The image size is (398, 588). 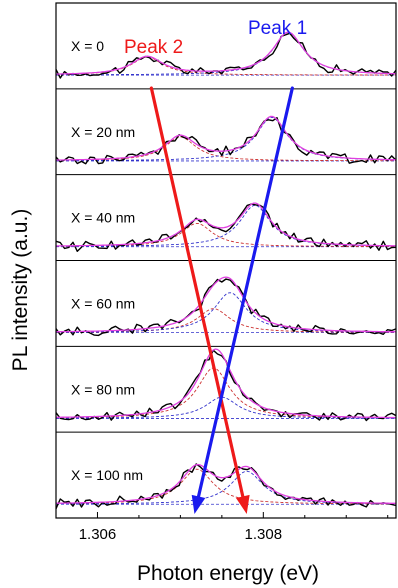 I want to click on x-axis-ticks: 1.306 1.308, so click(x=222, y=527).